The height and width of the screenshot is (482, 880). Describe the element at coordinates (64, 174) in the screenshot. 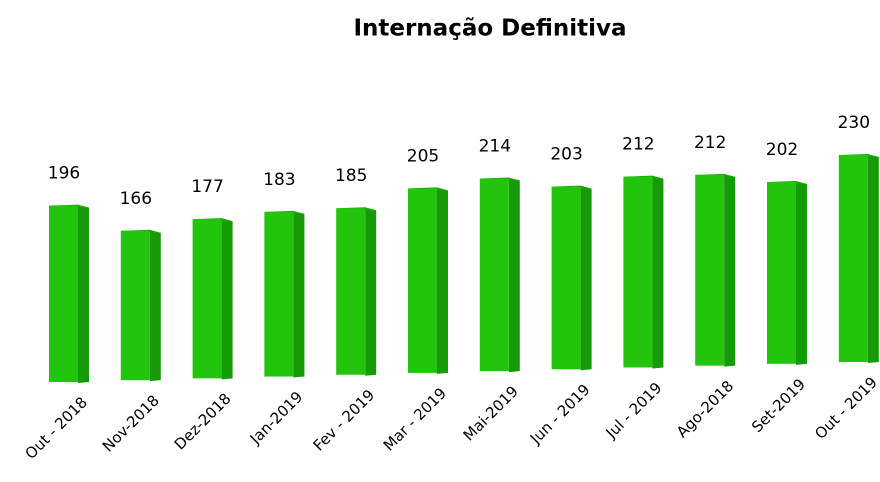

I see `value-label: 196` at that location.